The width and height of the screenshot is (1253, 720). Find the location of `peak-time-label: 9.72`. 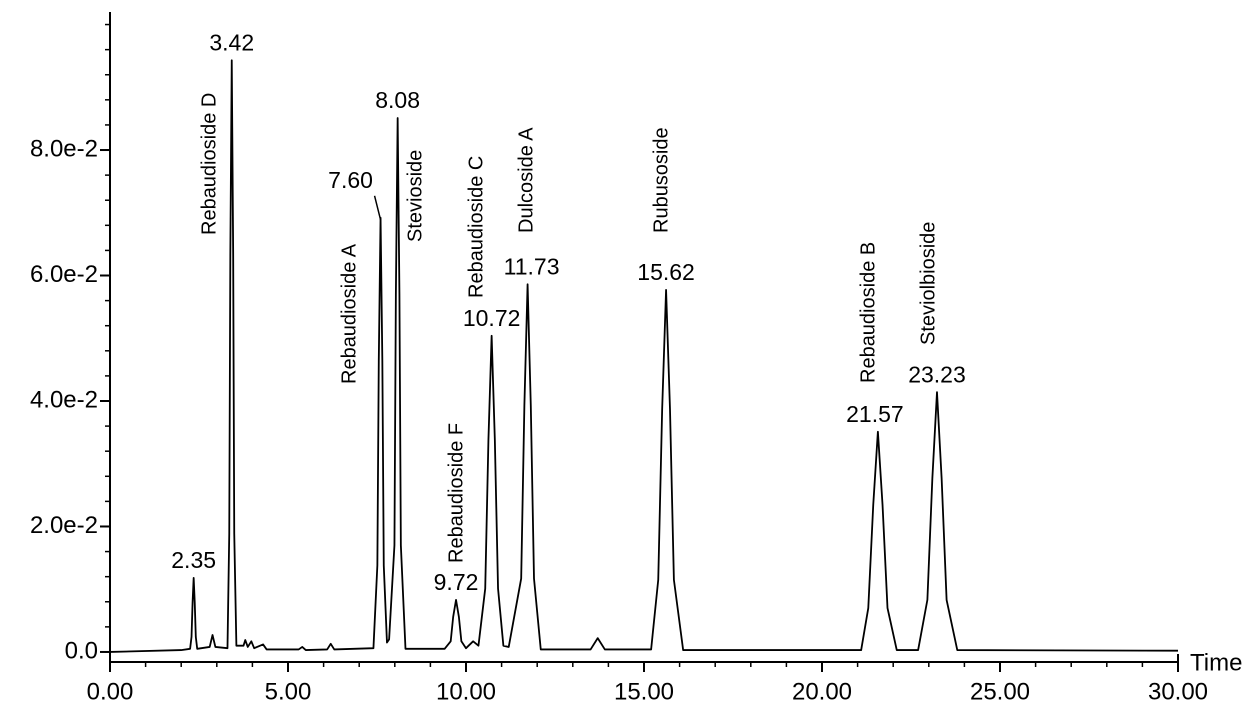

peak-time-label: 9.72 is located at coordinates (456, 582).